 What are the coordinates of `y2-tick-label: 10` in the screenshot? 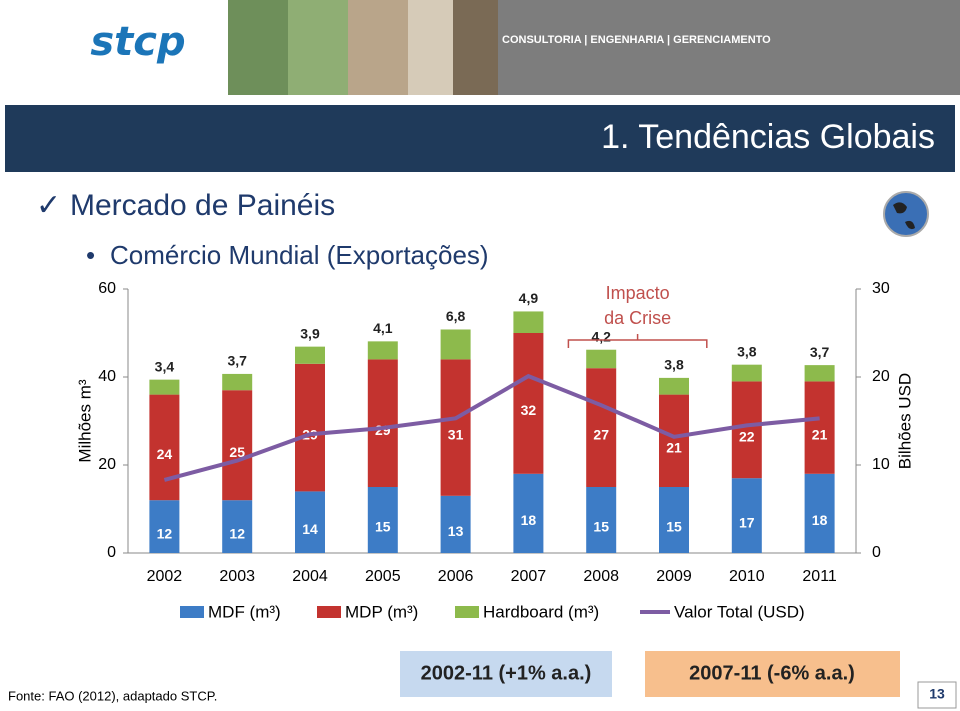 It's located at (881, 464).